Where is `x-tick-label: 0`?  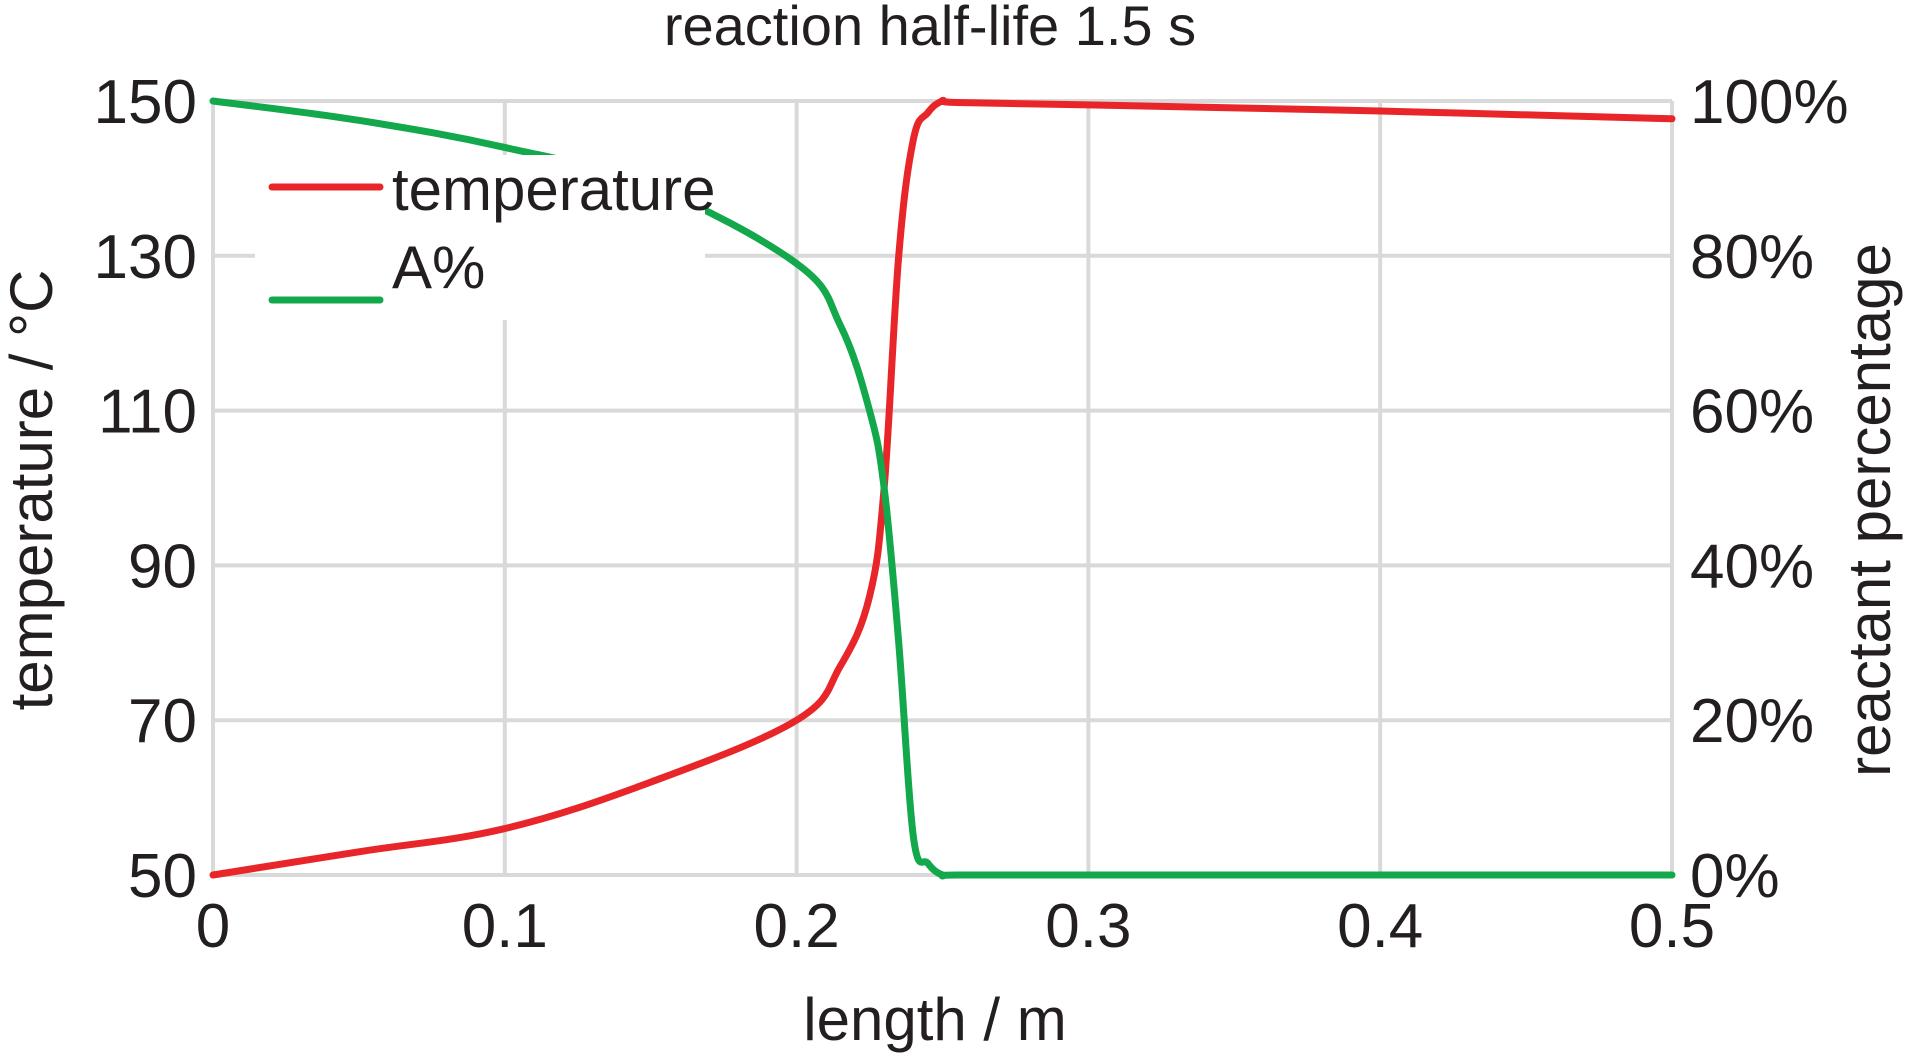
x-tick-label: 0 is located at coordinates (213, 926).